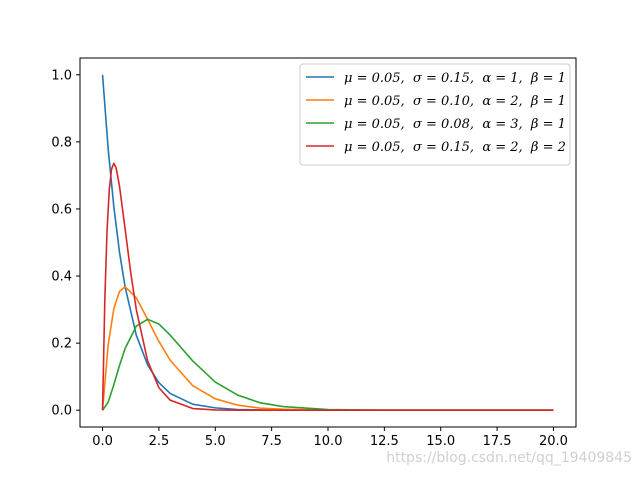 Image resolution: width=640 pixels, height=480 pixels. What do you see at coordinates (455, 124) in the screenshot?
I see `legend-label-3: μ = 0.05, σ = 0.08, α = 3, β = 1` at bounding box center [455, 124].